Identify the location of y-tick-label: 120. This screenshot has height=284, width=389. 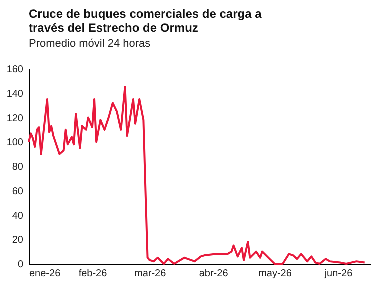
(15, 118).